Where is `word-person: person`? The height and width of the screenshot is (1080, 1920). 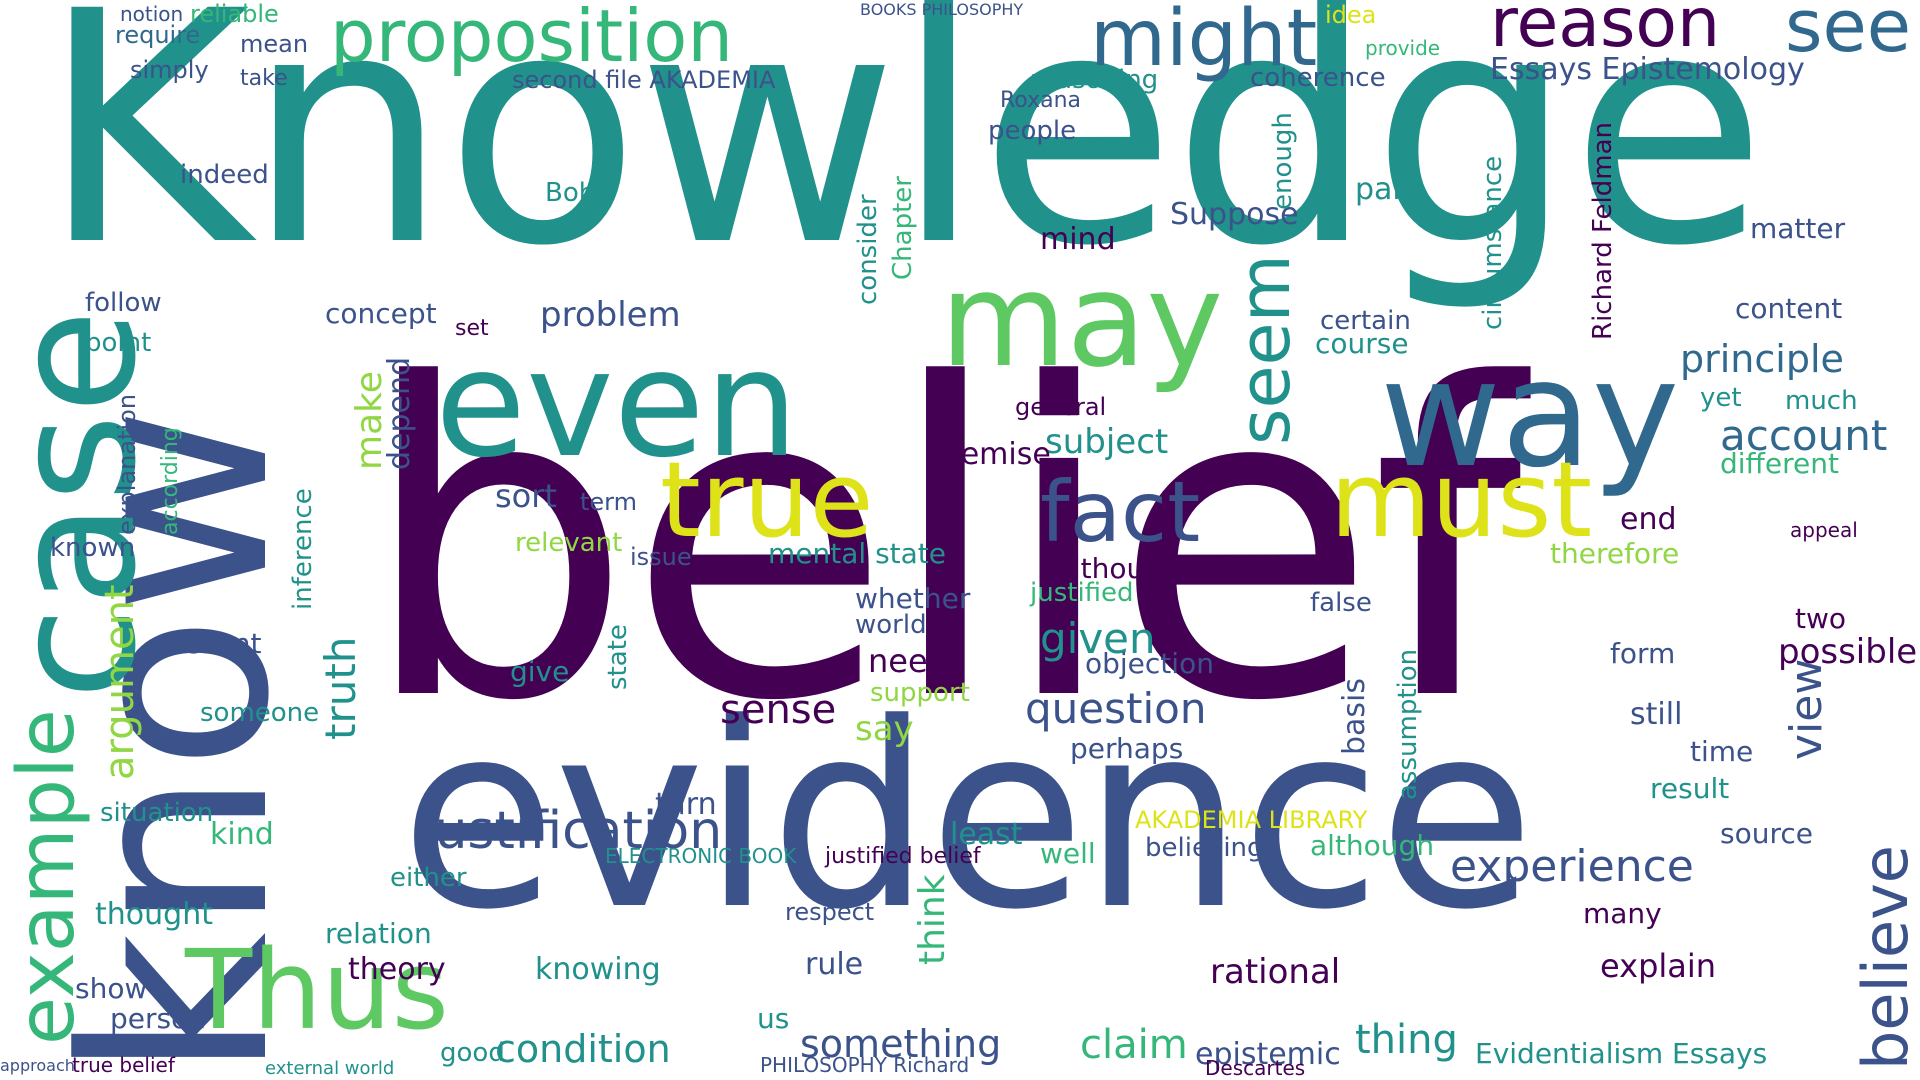
word-person: person is located at coordinates (158, 1018).